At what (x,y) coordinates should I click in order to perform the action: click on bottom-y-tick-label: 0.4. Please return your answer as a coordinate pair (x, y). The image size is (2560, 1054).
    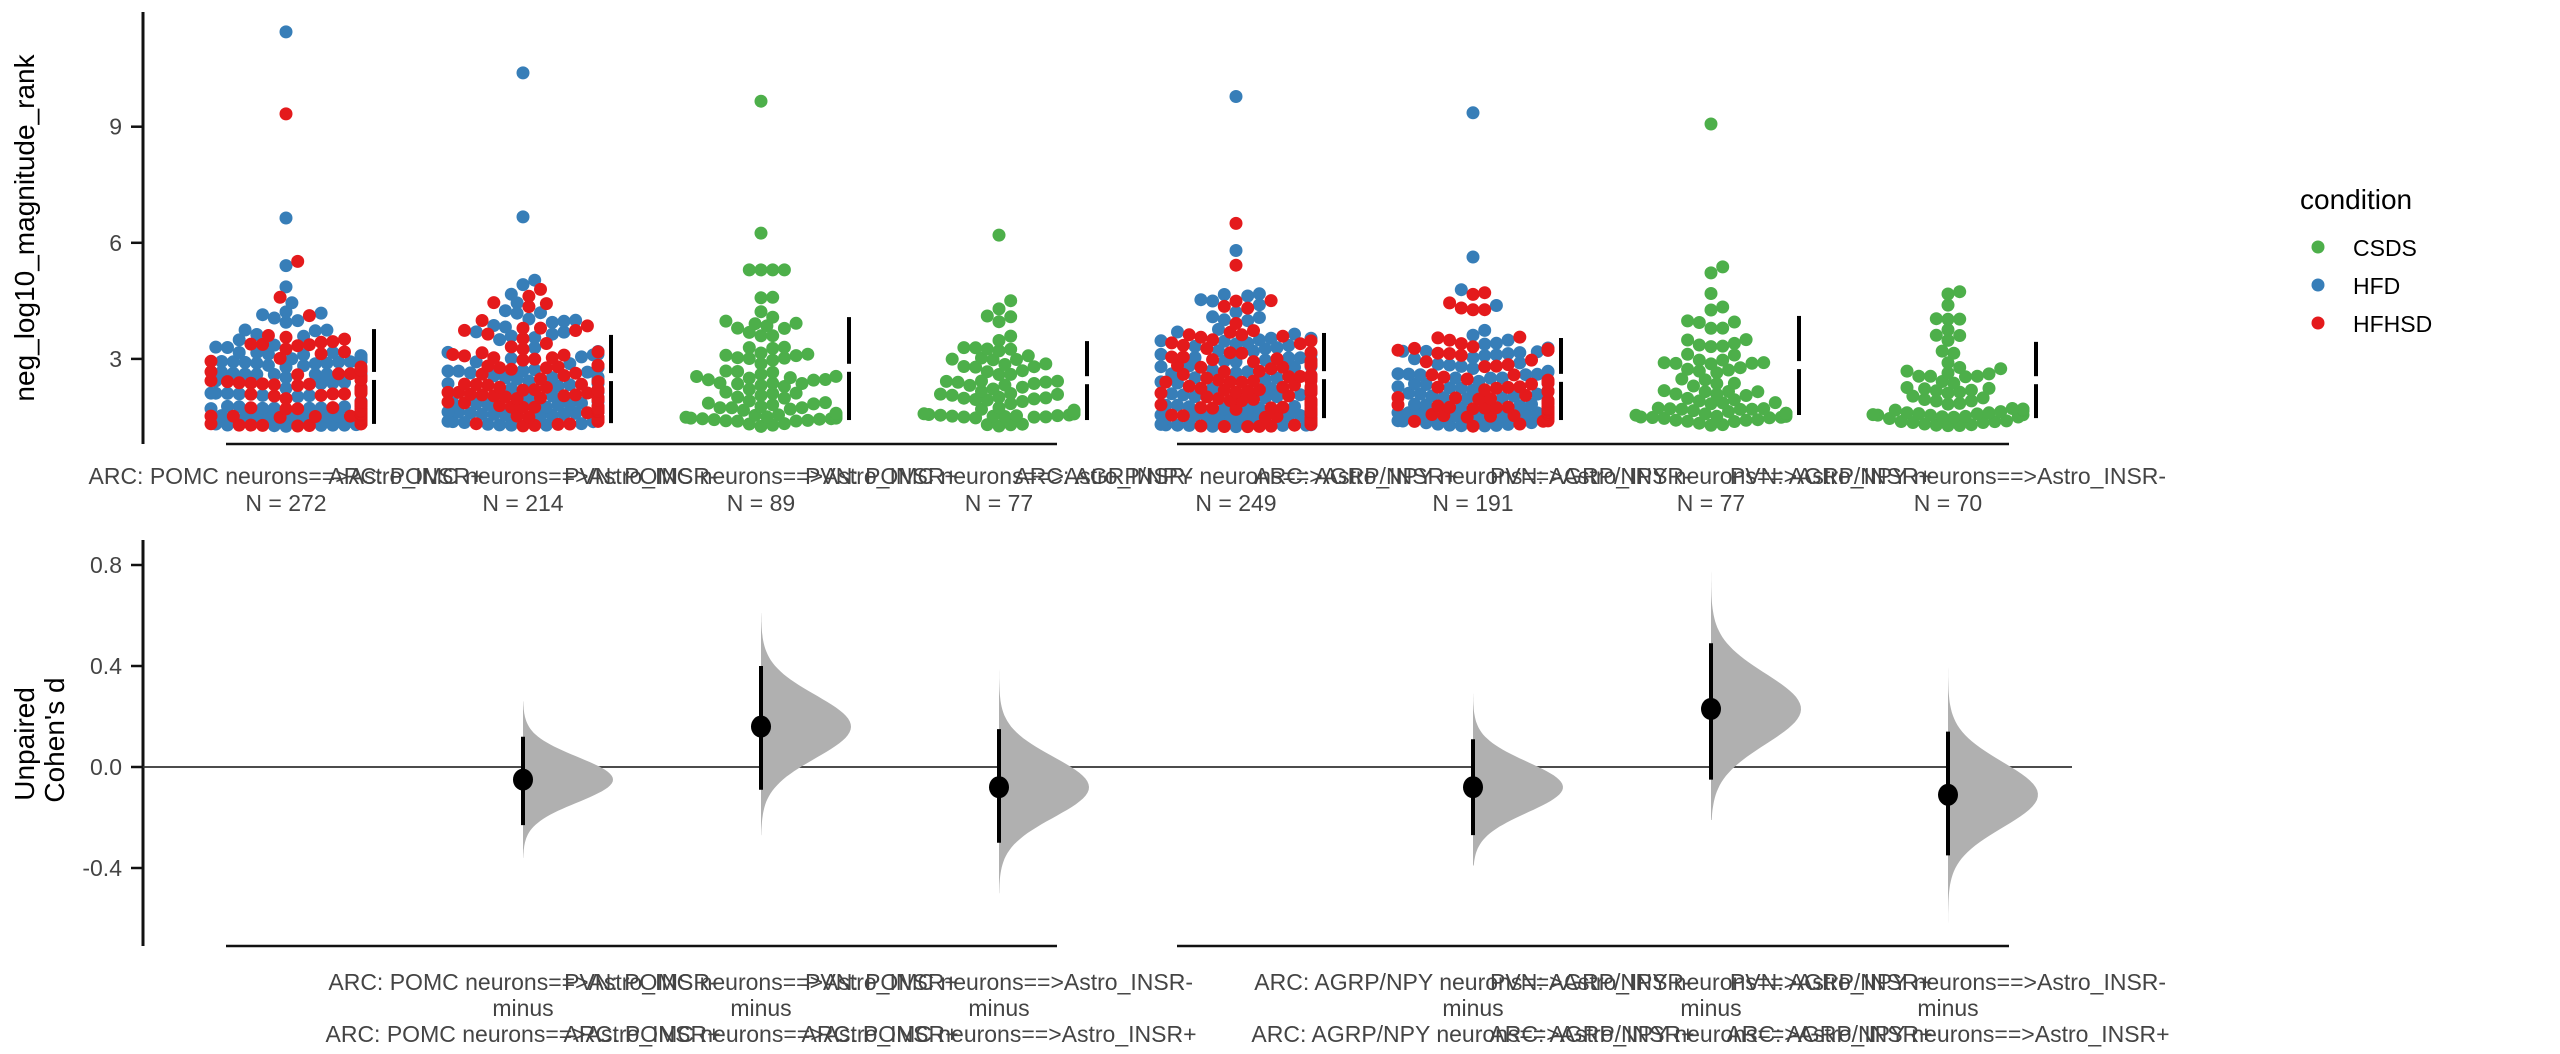
    Looking at the image, I should click on (106, 666).